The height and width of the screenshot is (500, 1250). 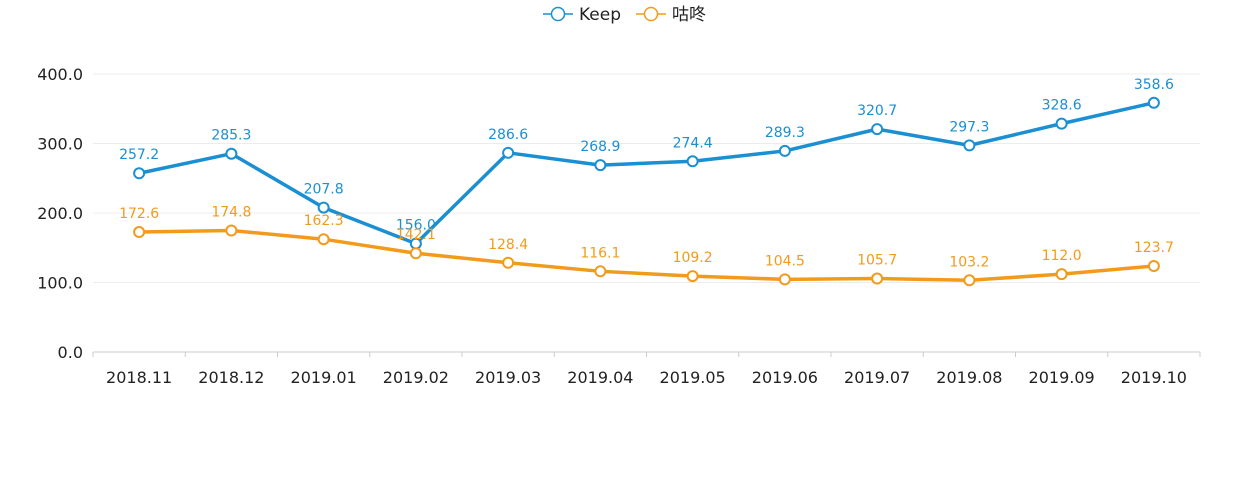 I want to click on data-label: 162.3, so click(x=324, y=221).